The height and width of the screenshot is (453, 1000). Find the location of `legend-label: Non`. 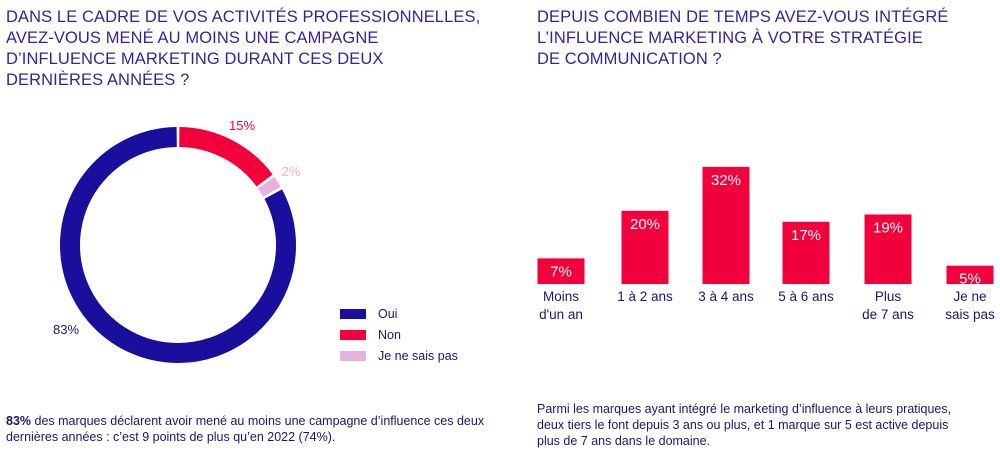

legend-label: Non is located at coordinates (389, 334).